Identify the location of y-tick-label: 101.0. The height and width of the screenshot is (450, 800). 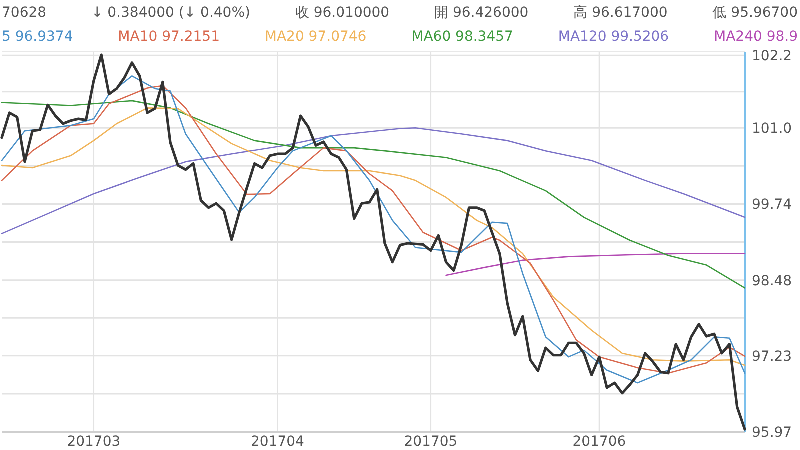
(772, 129).